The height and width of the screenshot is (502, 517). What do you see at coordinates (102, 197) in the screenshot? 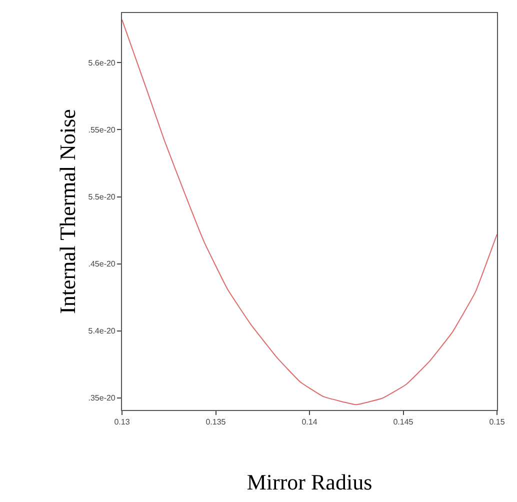
I see `y-tick-label: 5.5e-20` at bounding box center [102, 197].